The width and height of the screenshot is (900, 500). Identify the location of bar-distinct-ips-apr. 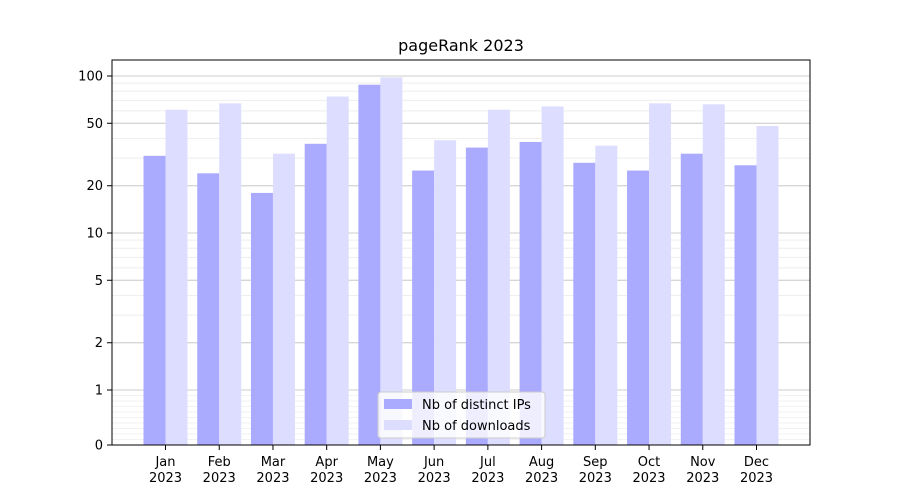
(315, 294).